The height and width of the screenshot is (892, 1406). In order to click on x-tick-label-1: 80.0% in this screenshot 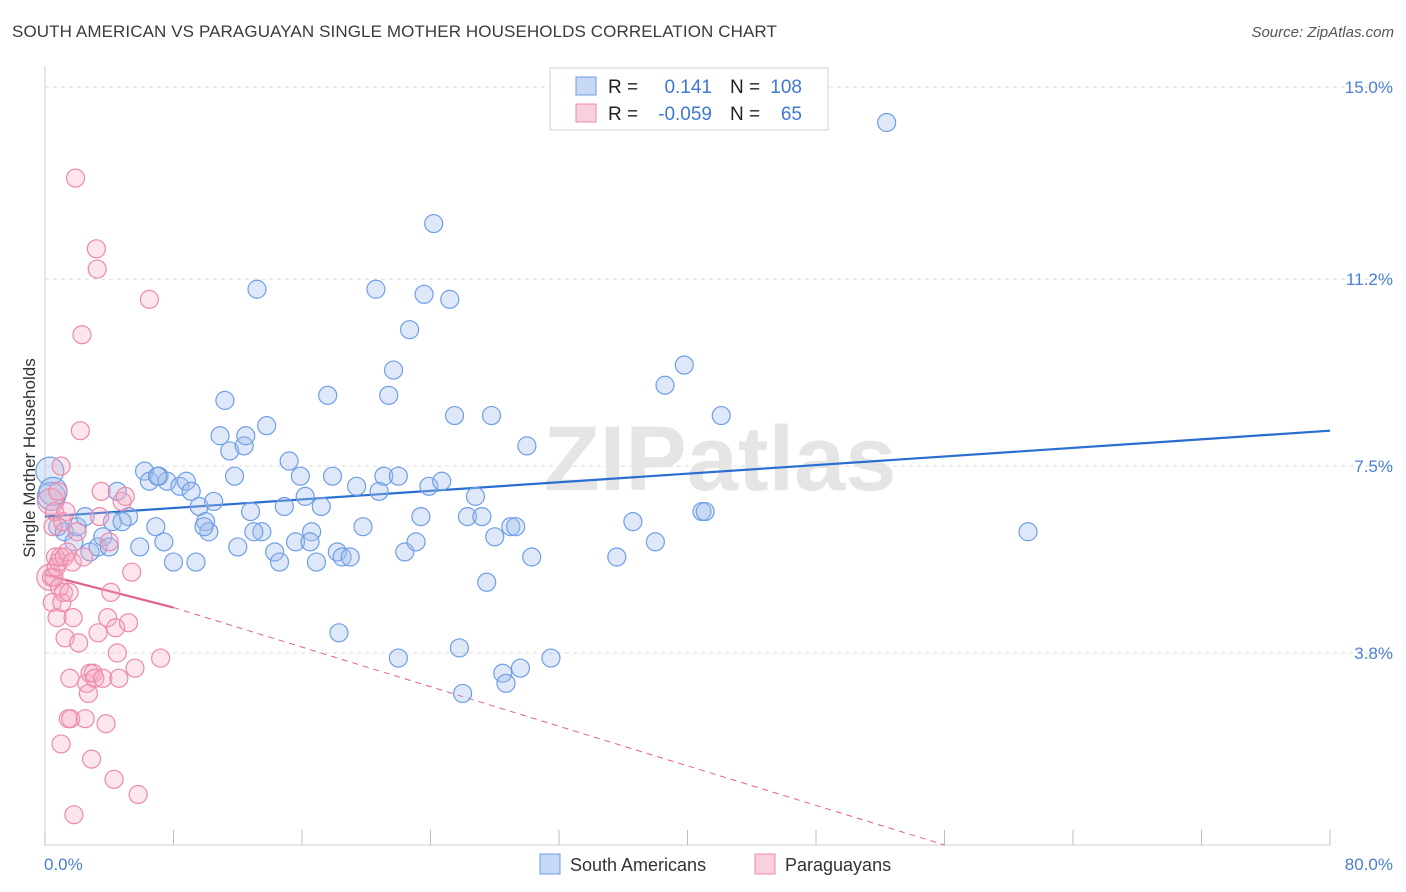, I will do `click(1369, 864)`.